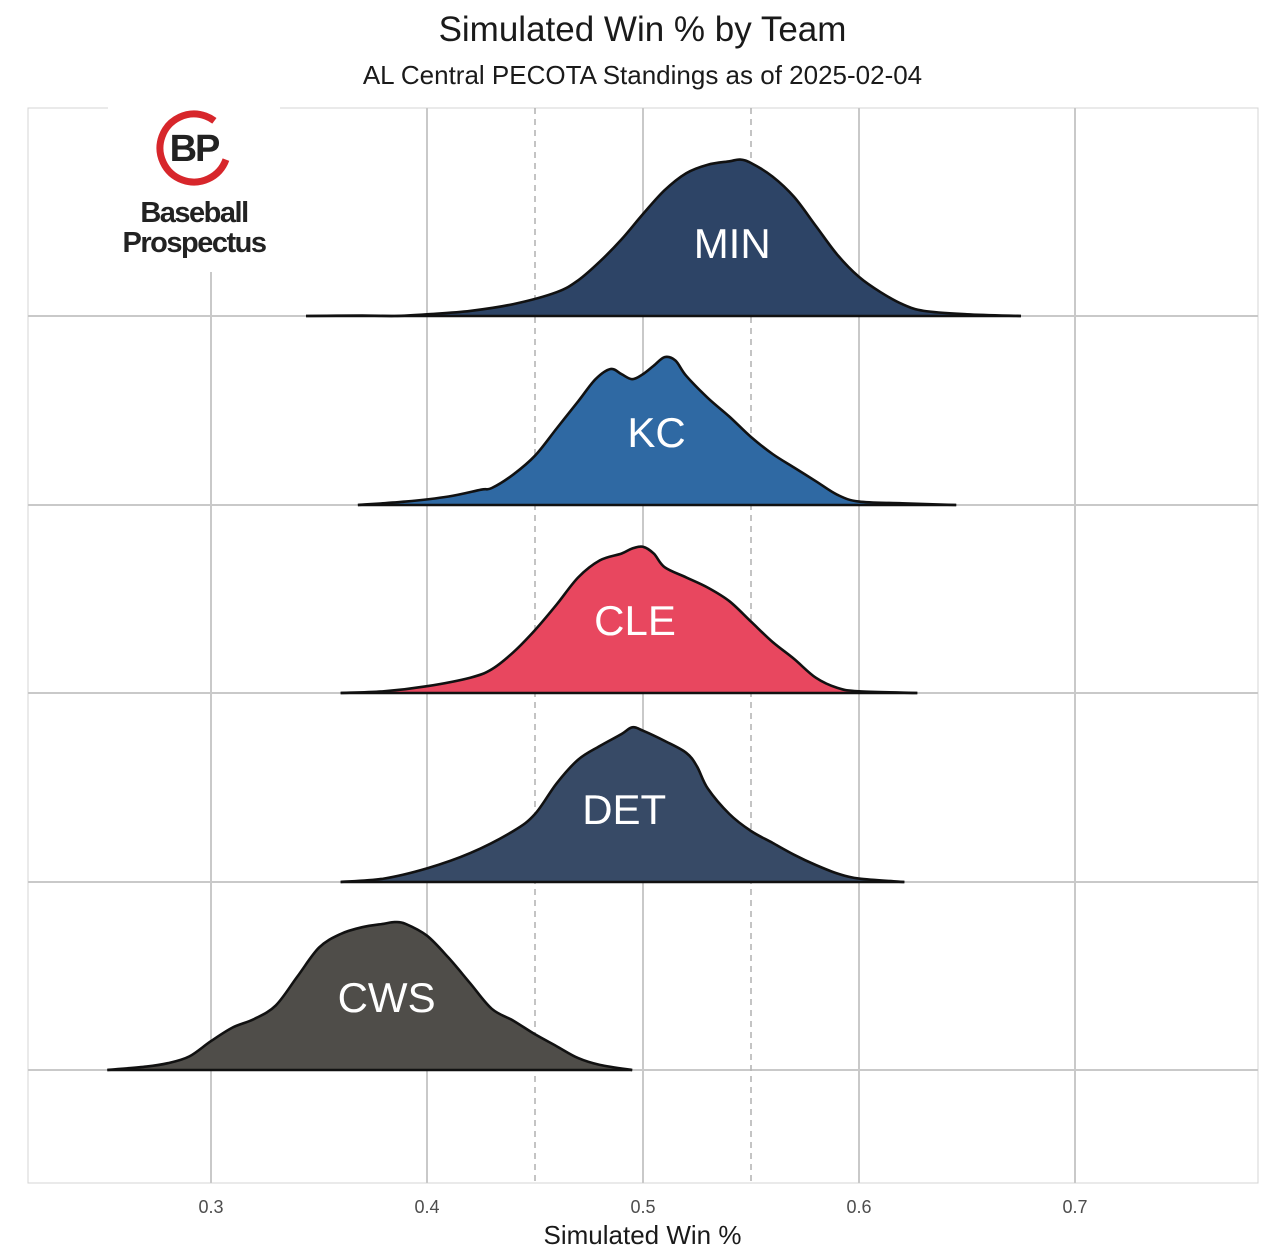 This screenshot has height=1260, width=1274. I want to click on bp-logo-initials: BP, so click(195, 149).